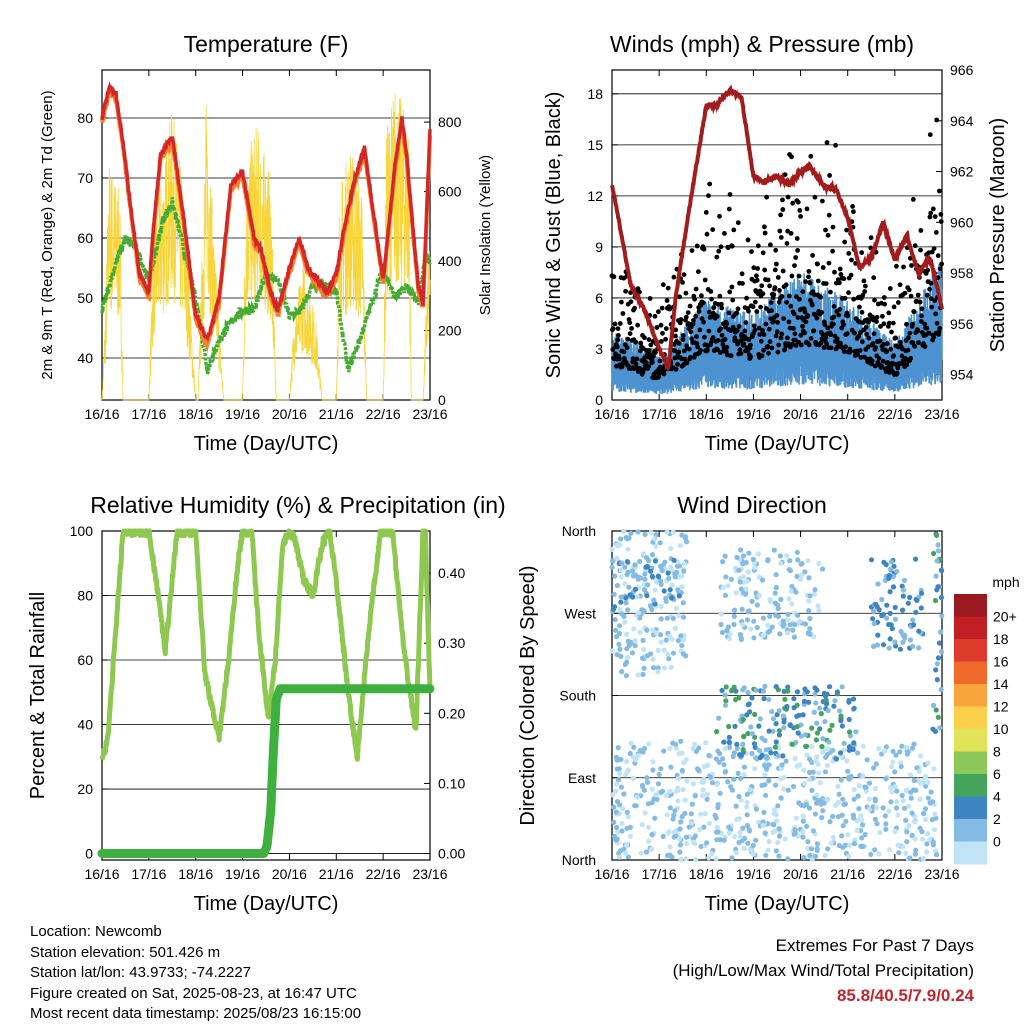 The image size is (1024, 1025). What do you see at coordinates (528, 695) in the screenshot?
I see `y-axis-label: Direction (Colored By Speed)` at bounding box center [528, 695].